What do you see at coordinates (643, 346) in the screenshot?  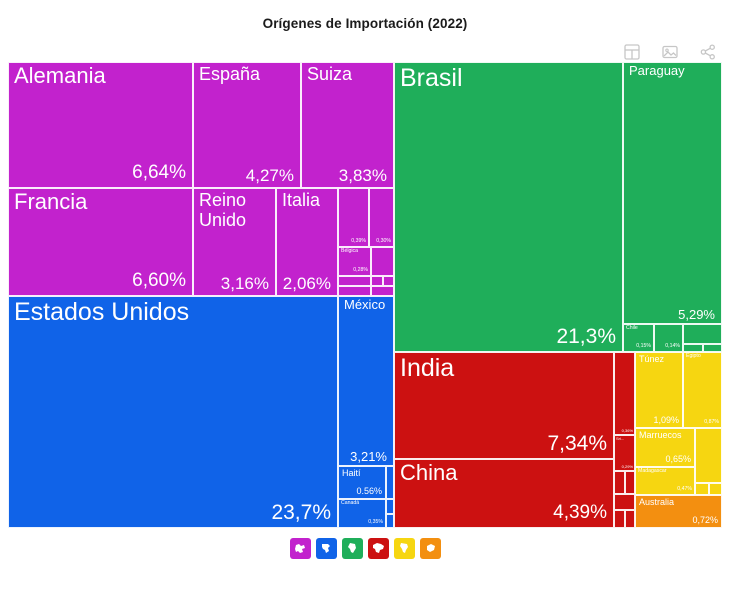 I see `treemap-cell-value: 0,15%` at bounding box center [643, 346].